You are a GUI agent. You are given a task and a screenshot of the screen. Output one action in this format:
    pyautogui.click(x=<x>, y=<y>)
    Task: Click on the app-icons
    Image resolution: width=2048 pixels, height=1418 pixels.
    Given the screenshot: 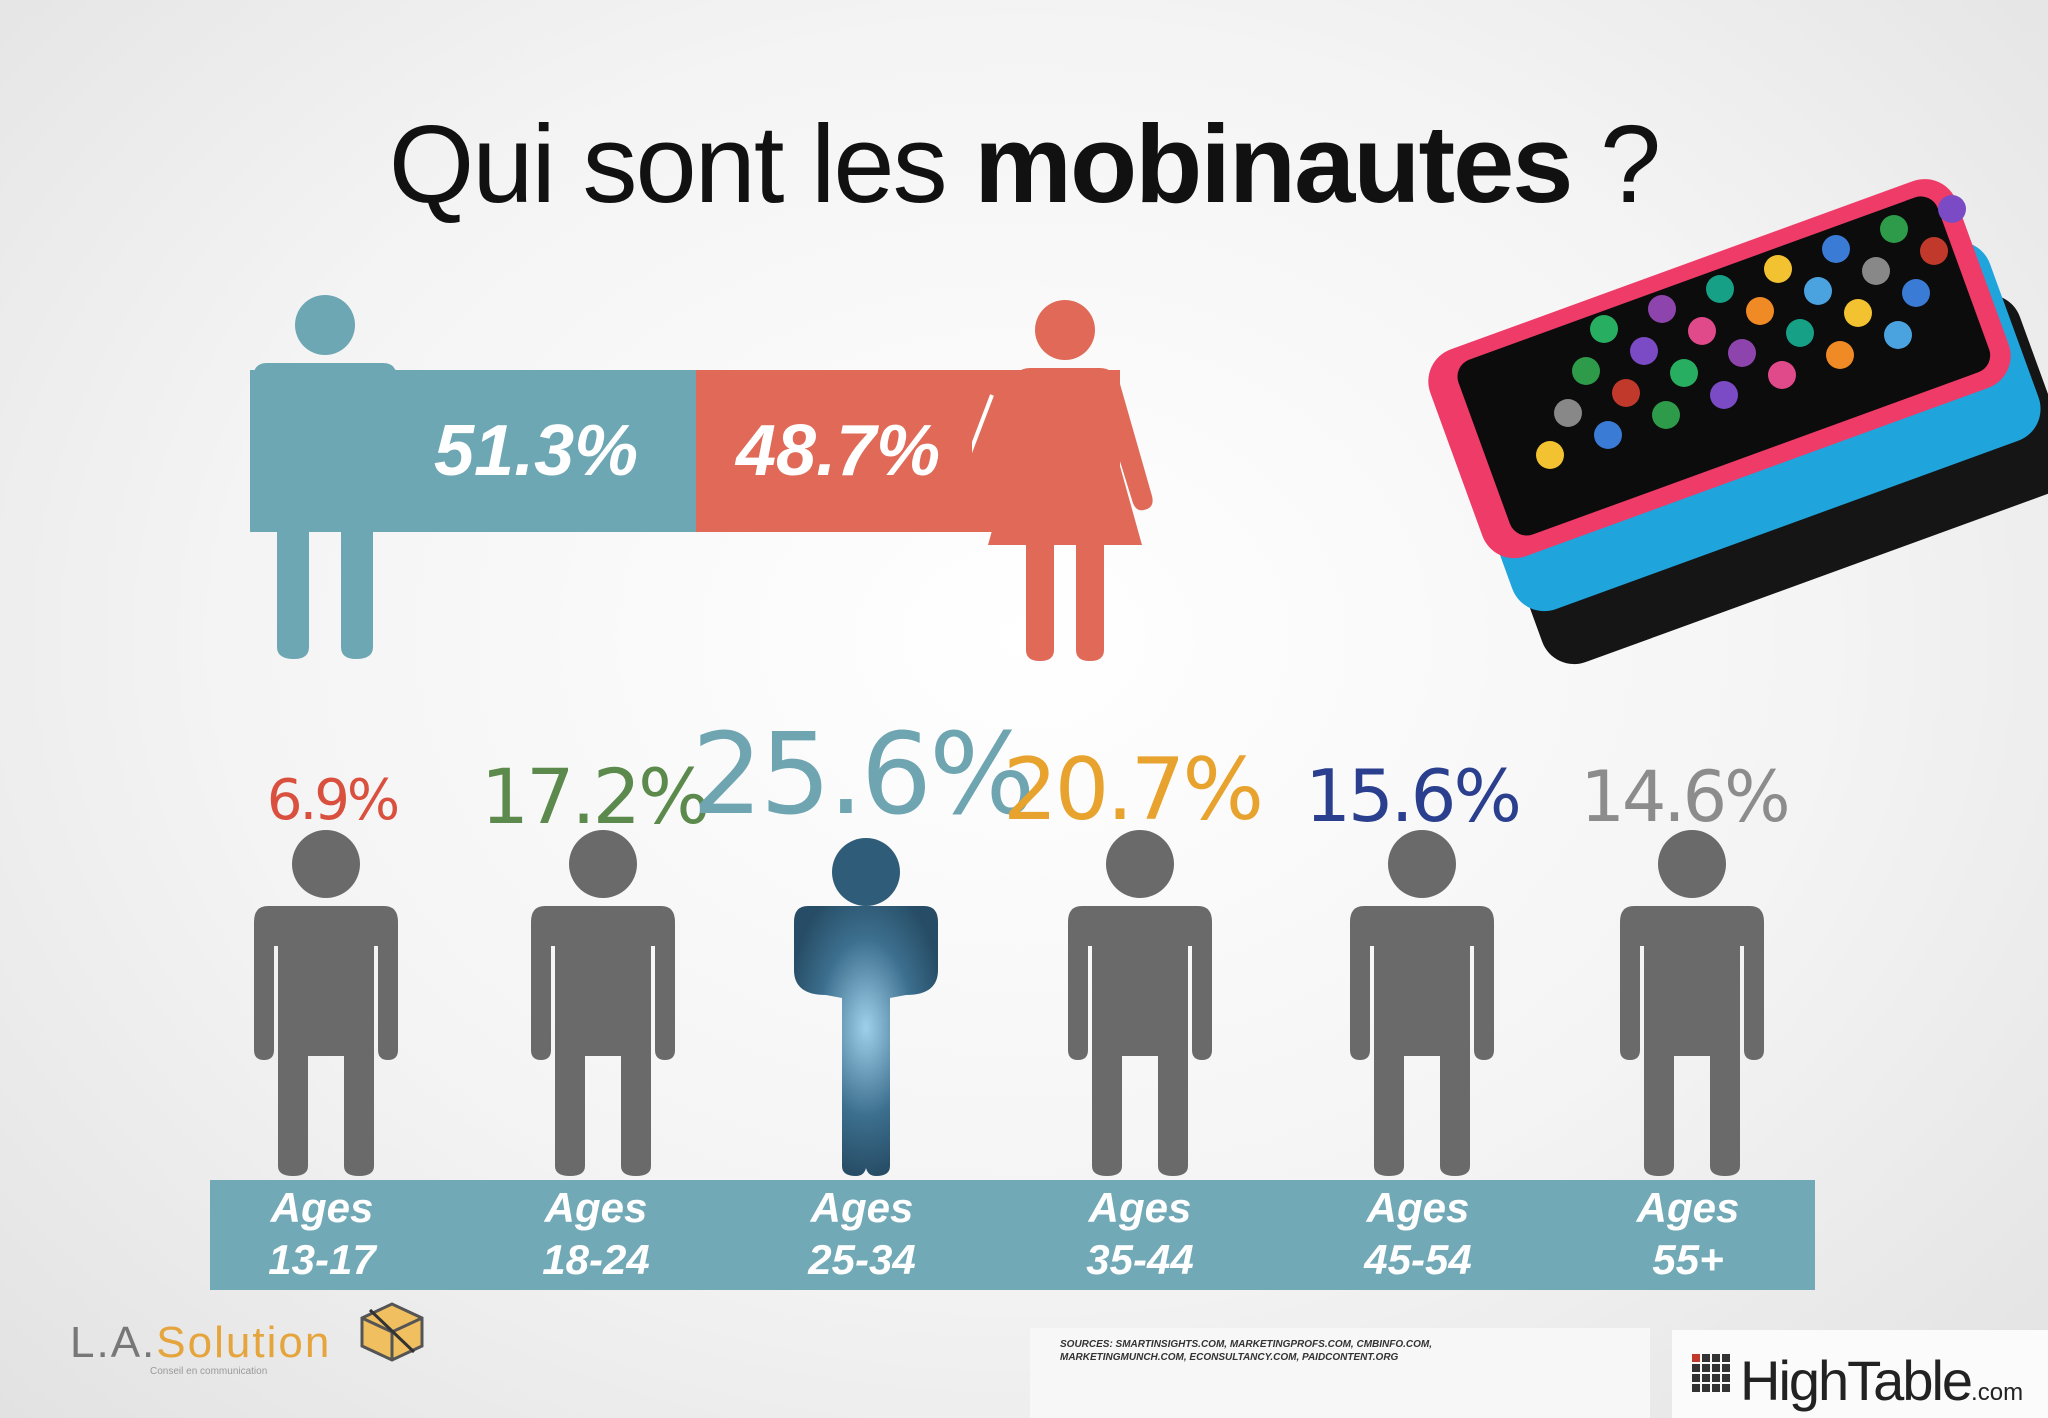 What is the action you would take?
    pyautogui.click(x=1751, y=332)
    